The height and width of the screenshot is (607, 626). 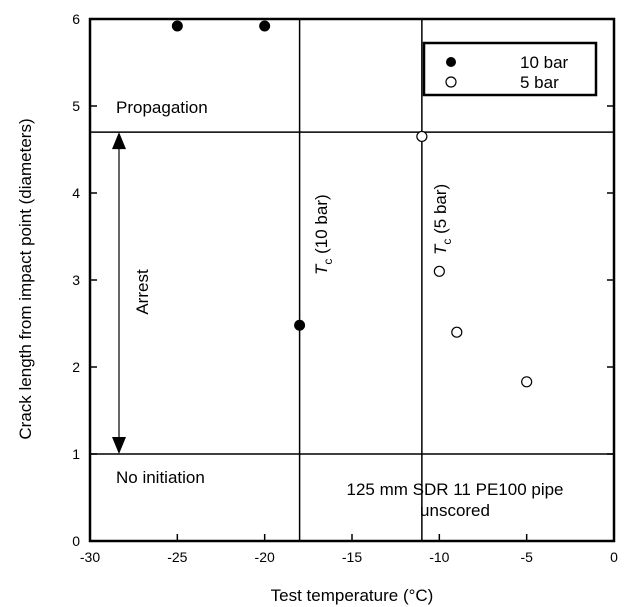 What do you see at coordinates (439, 557) in the screenshot?
I see `x-tick-label: -10` at bounding box center [439, 557].